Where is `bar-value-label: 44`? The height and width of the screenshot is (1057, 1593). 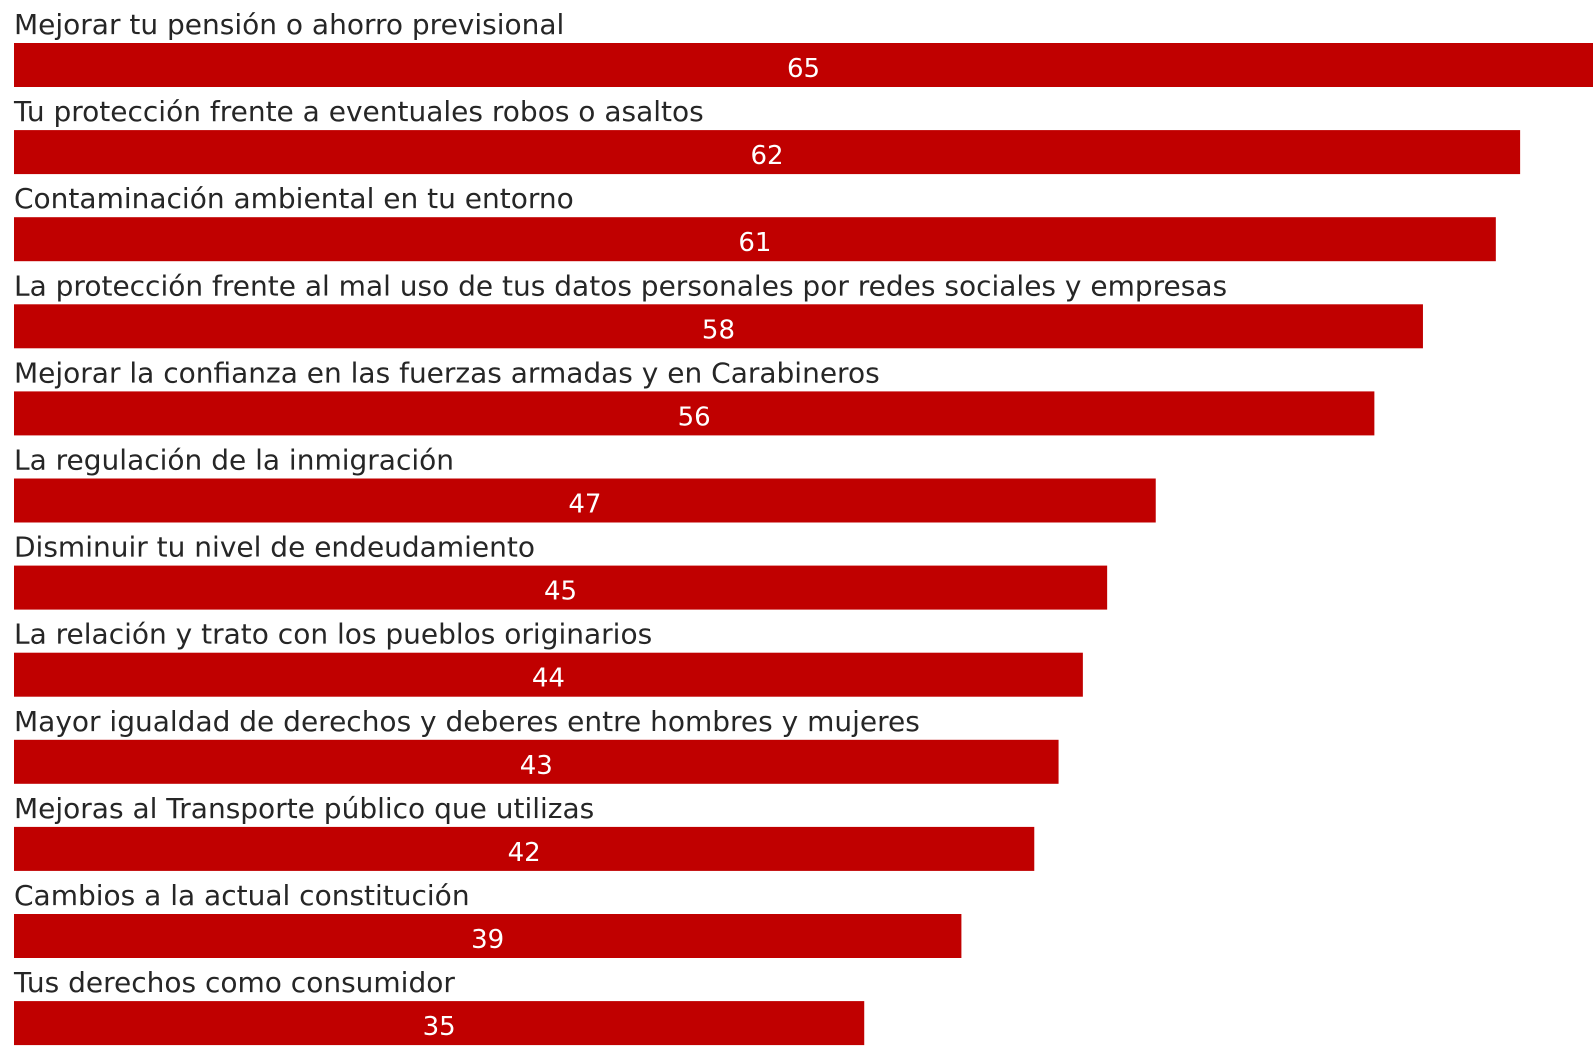 bar-value-label: 44 is located at coordinates (548, 679).